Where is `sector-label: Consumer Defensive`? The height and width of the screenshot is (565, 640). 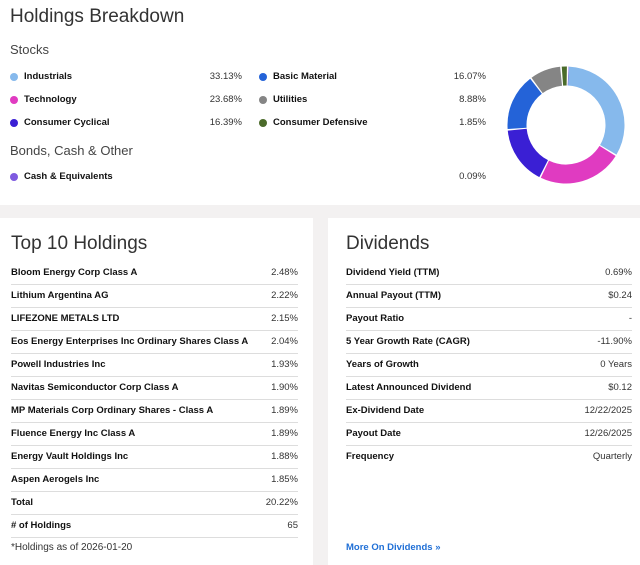 sector-label: Consumer Defensive is located at coordinates (320, 122).